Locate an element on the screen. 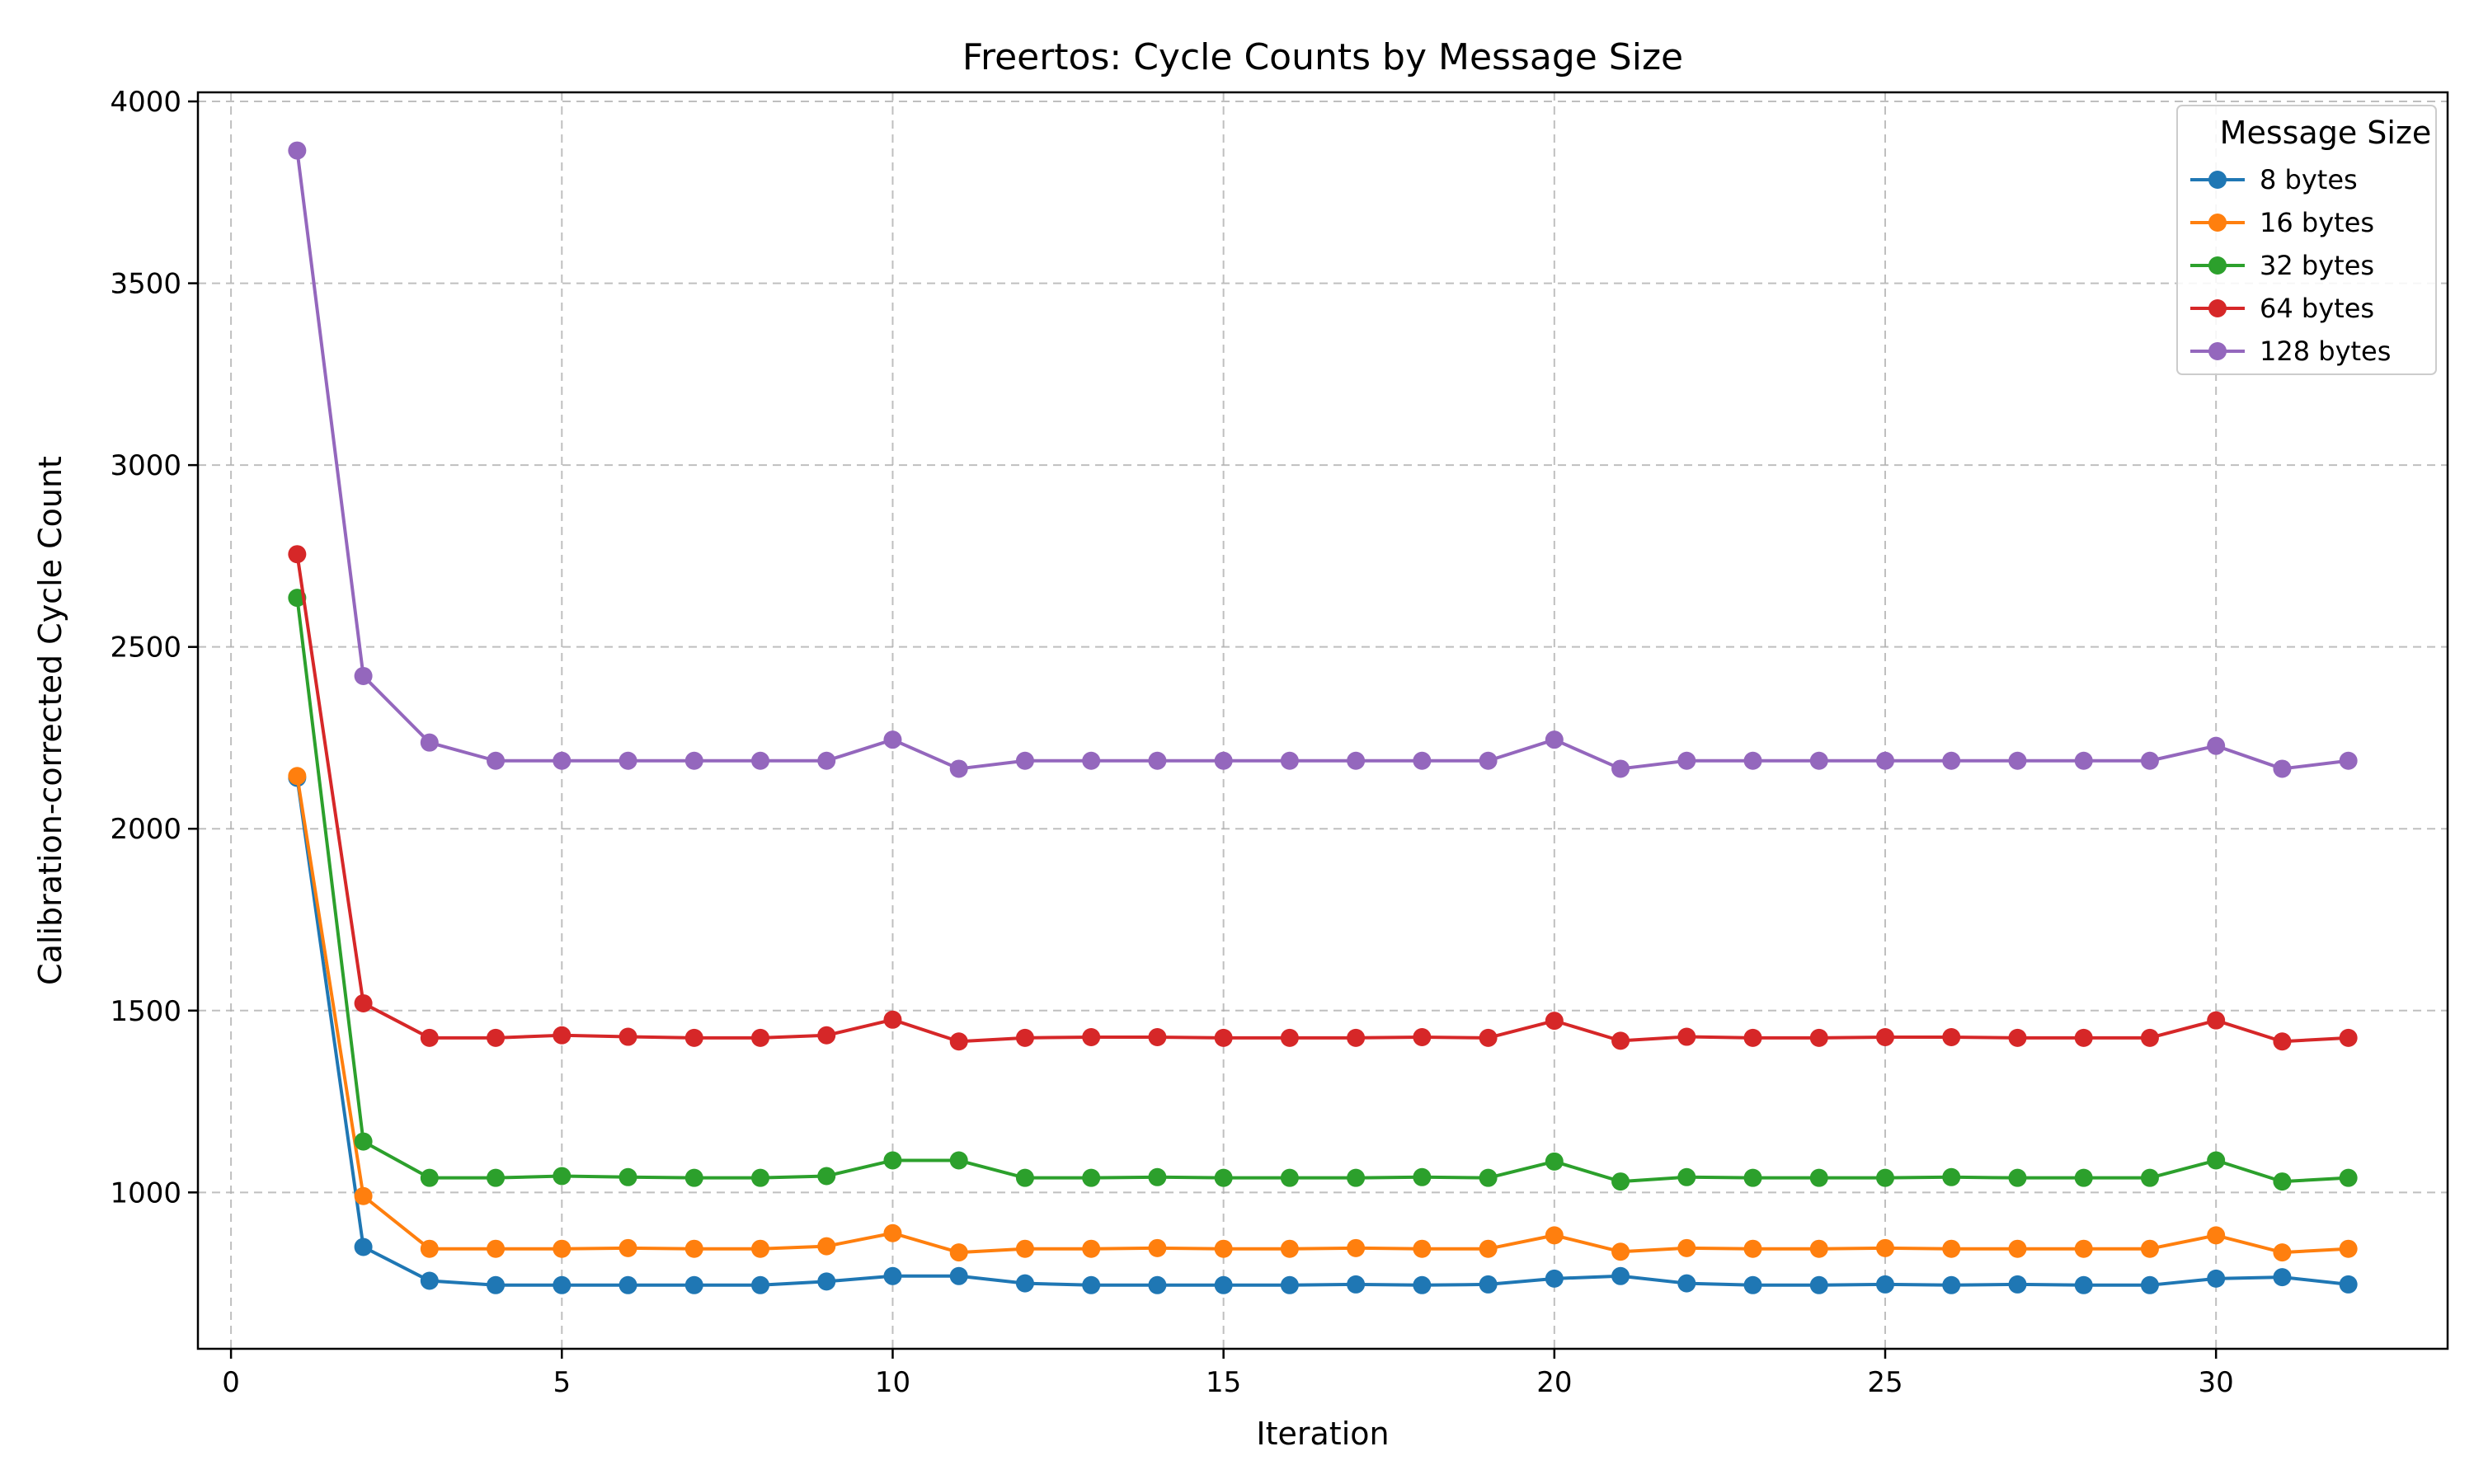 The image size is (2474, 1484). y-axis-ticks: 1000 1500 2000 2500 3000 3500 4000 is located at coordinates (154, 647).